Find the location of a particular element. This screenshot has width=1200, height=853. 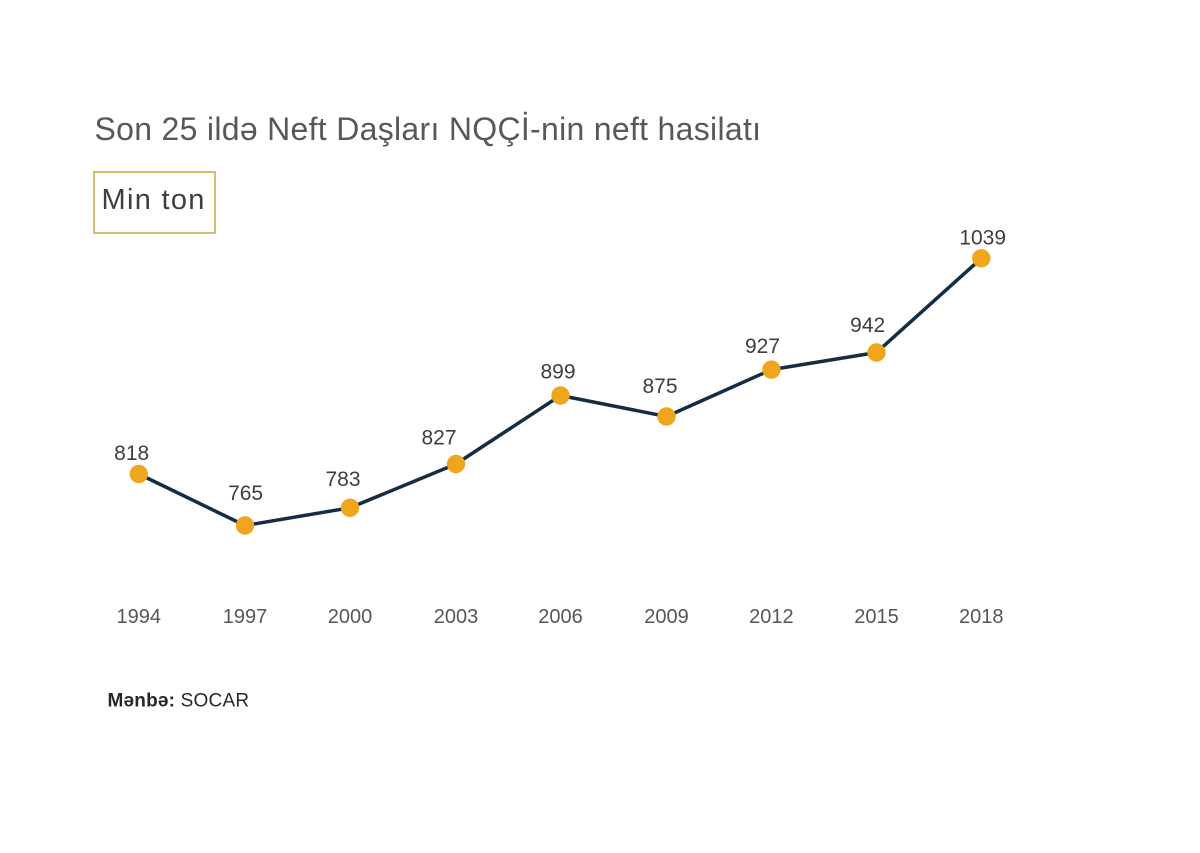

svg-text: 2000 is located at coordinates (350, 617).